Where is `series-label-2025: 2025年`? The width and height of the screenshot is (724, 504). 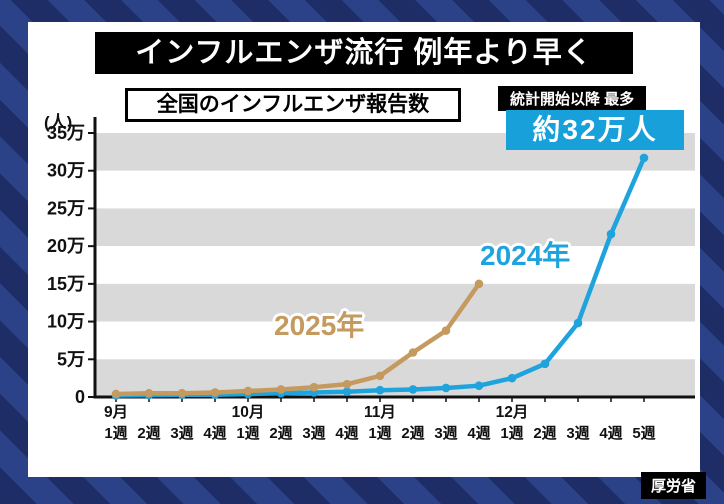 series-label-2025: 2025年 is located at coordinates (319, 325).